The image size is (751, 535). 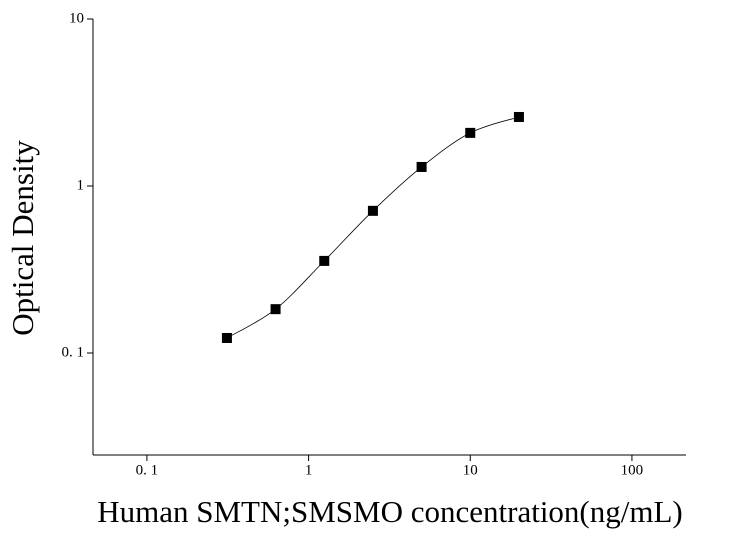 What do you see at coordinates (73, 352) in the screenshot?
I see `y-tick-label: 0. 1` at bounding box center [73, 352].